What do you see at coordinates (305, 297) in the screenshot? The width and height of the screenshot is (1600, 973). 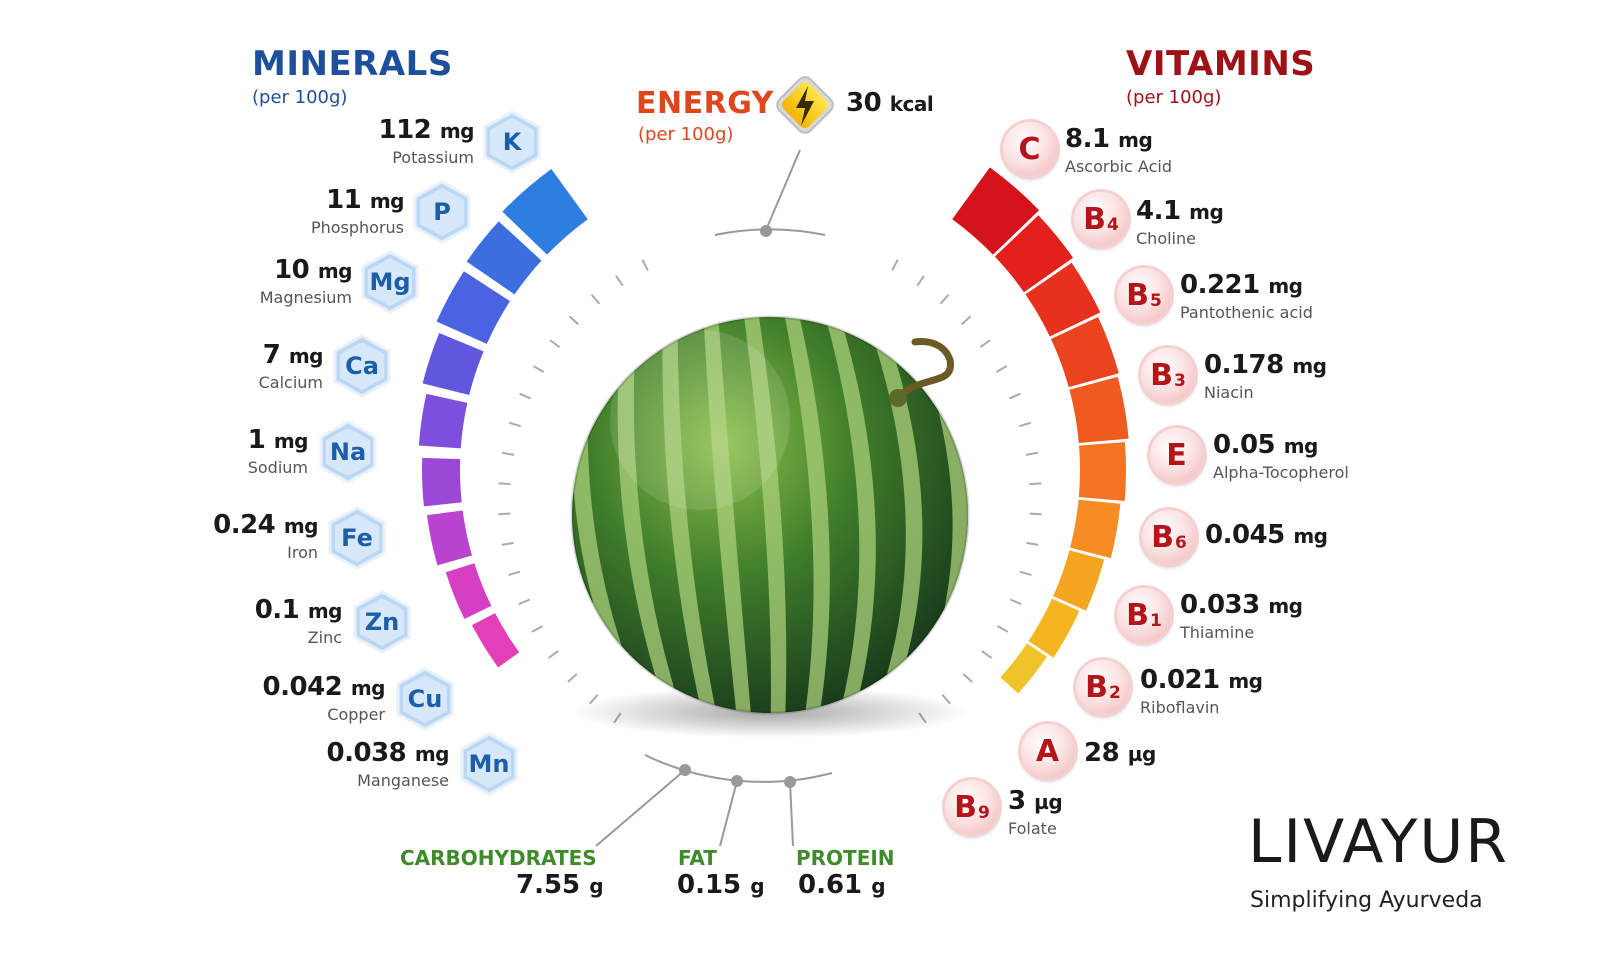 I see `mineral-name: Magnesium` at bounding box center [305, 297].